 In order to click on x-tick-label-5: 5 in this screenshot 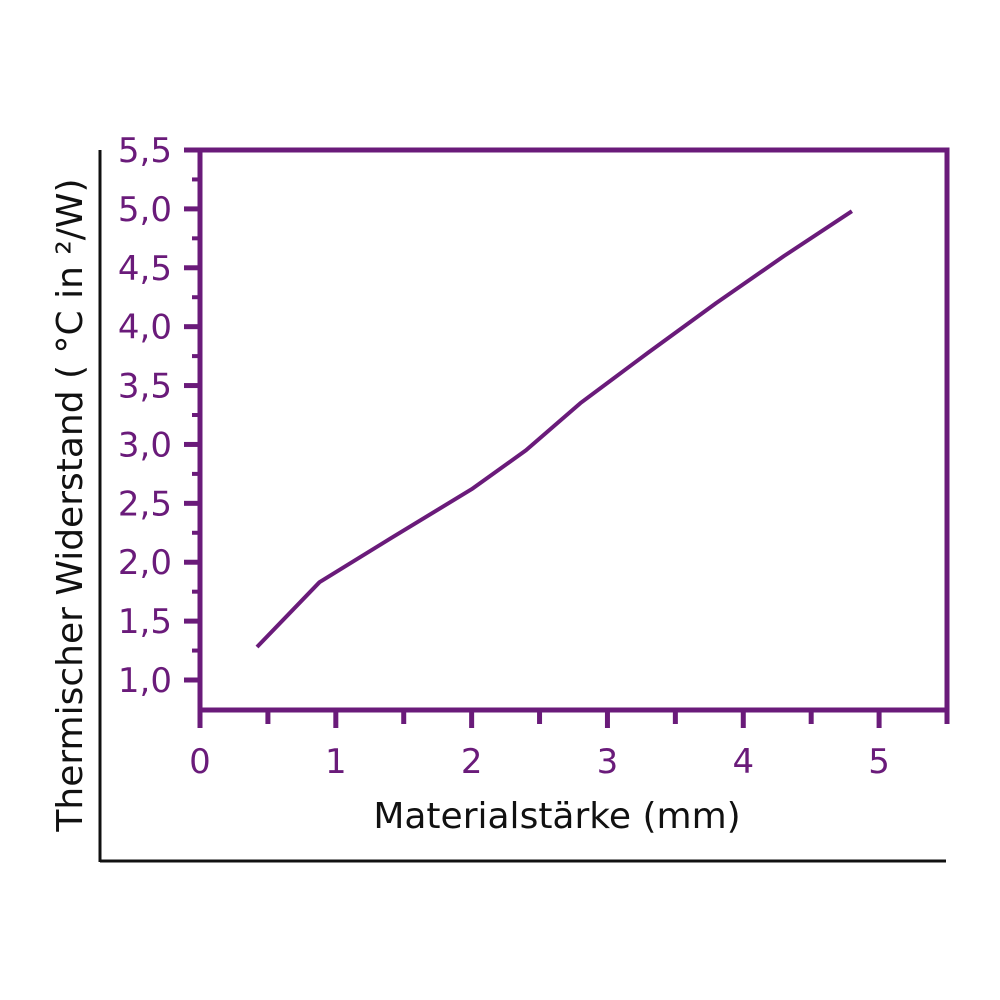, I will do `click(879, 762)`.